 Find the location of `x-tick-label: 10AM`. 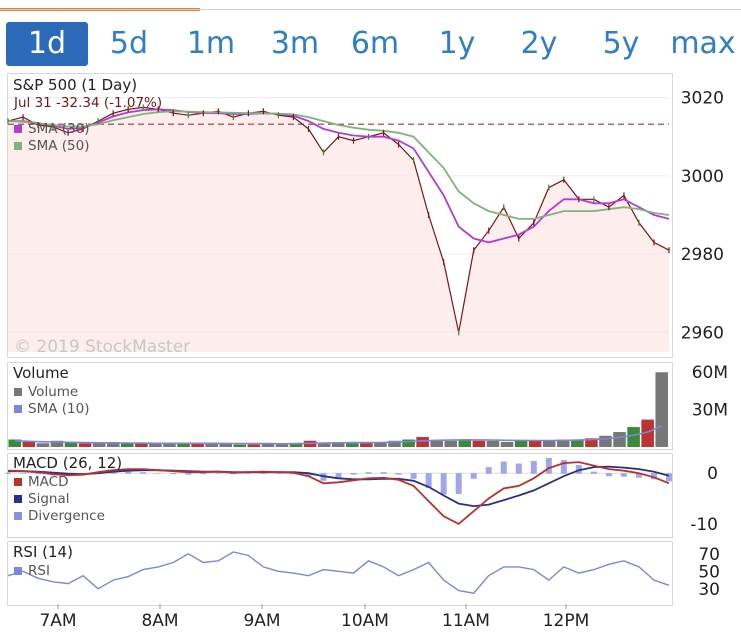

x-tick-label: 10AM is located at coordinates (365, 621).